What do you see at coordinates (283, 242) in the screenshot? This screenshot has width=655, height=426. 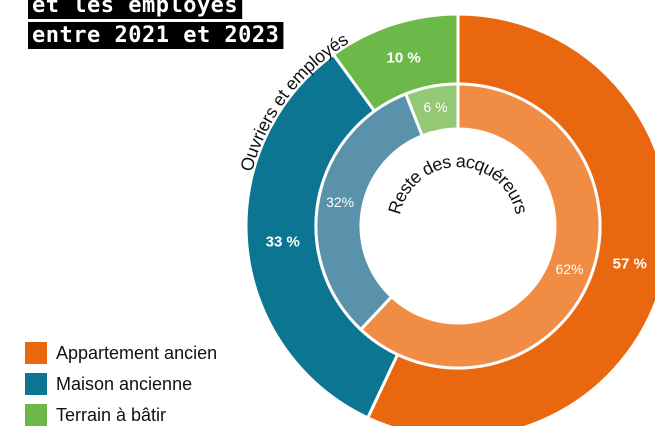 I see `value-label: 33 %` at bounding box center [283, 242].